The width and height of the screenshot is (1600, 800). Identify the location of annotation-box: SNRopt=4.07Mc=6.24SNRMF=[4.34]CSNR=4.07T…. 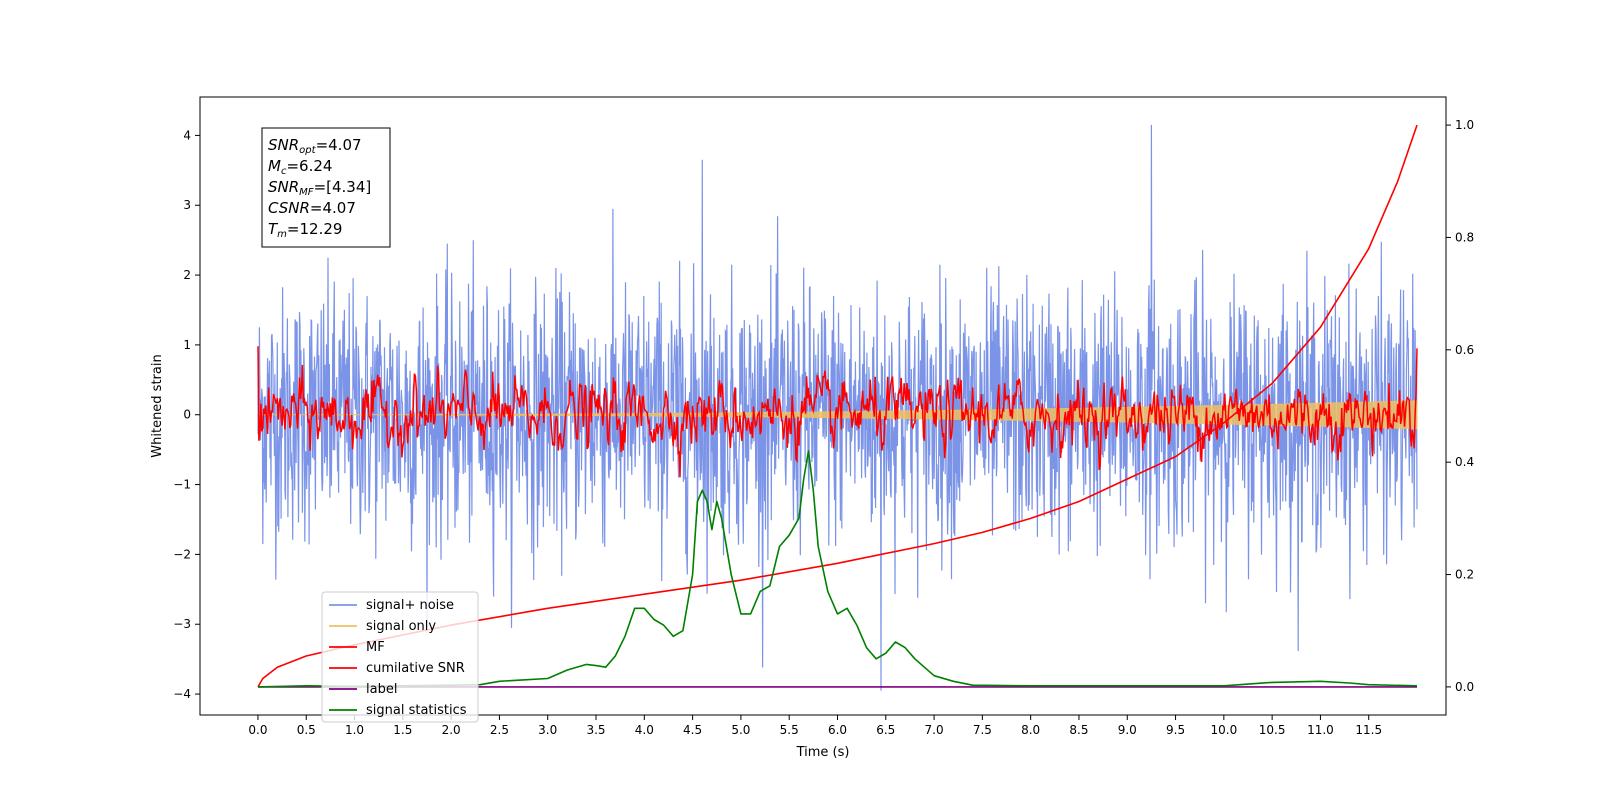
(326, 187).